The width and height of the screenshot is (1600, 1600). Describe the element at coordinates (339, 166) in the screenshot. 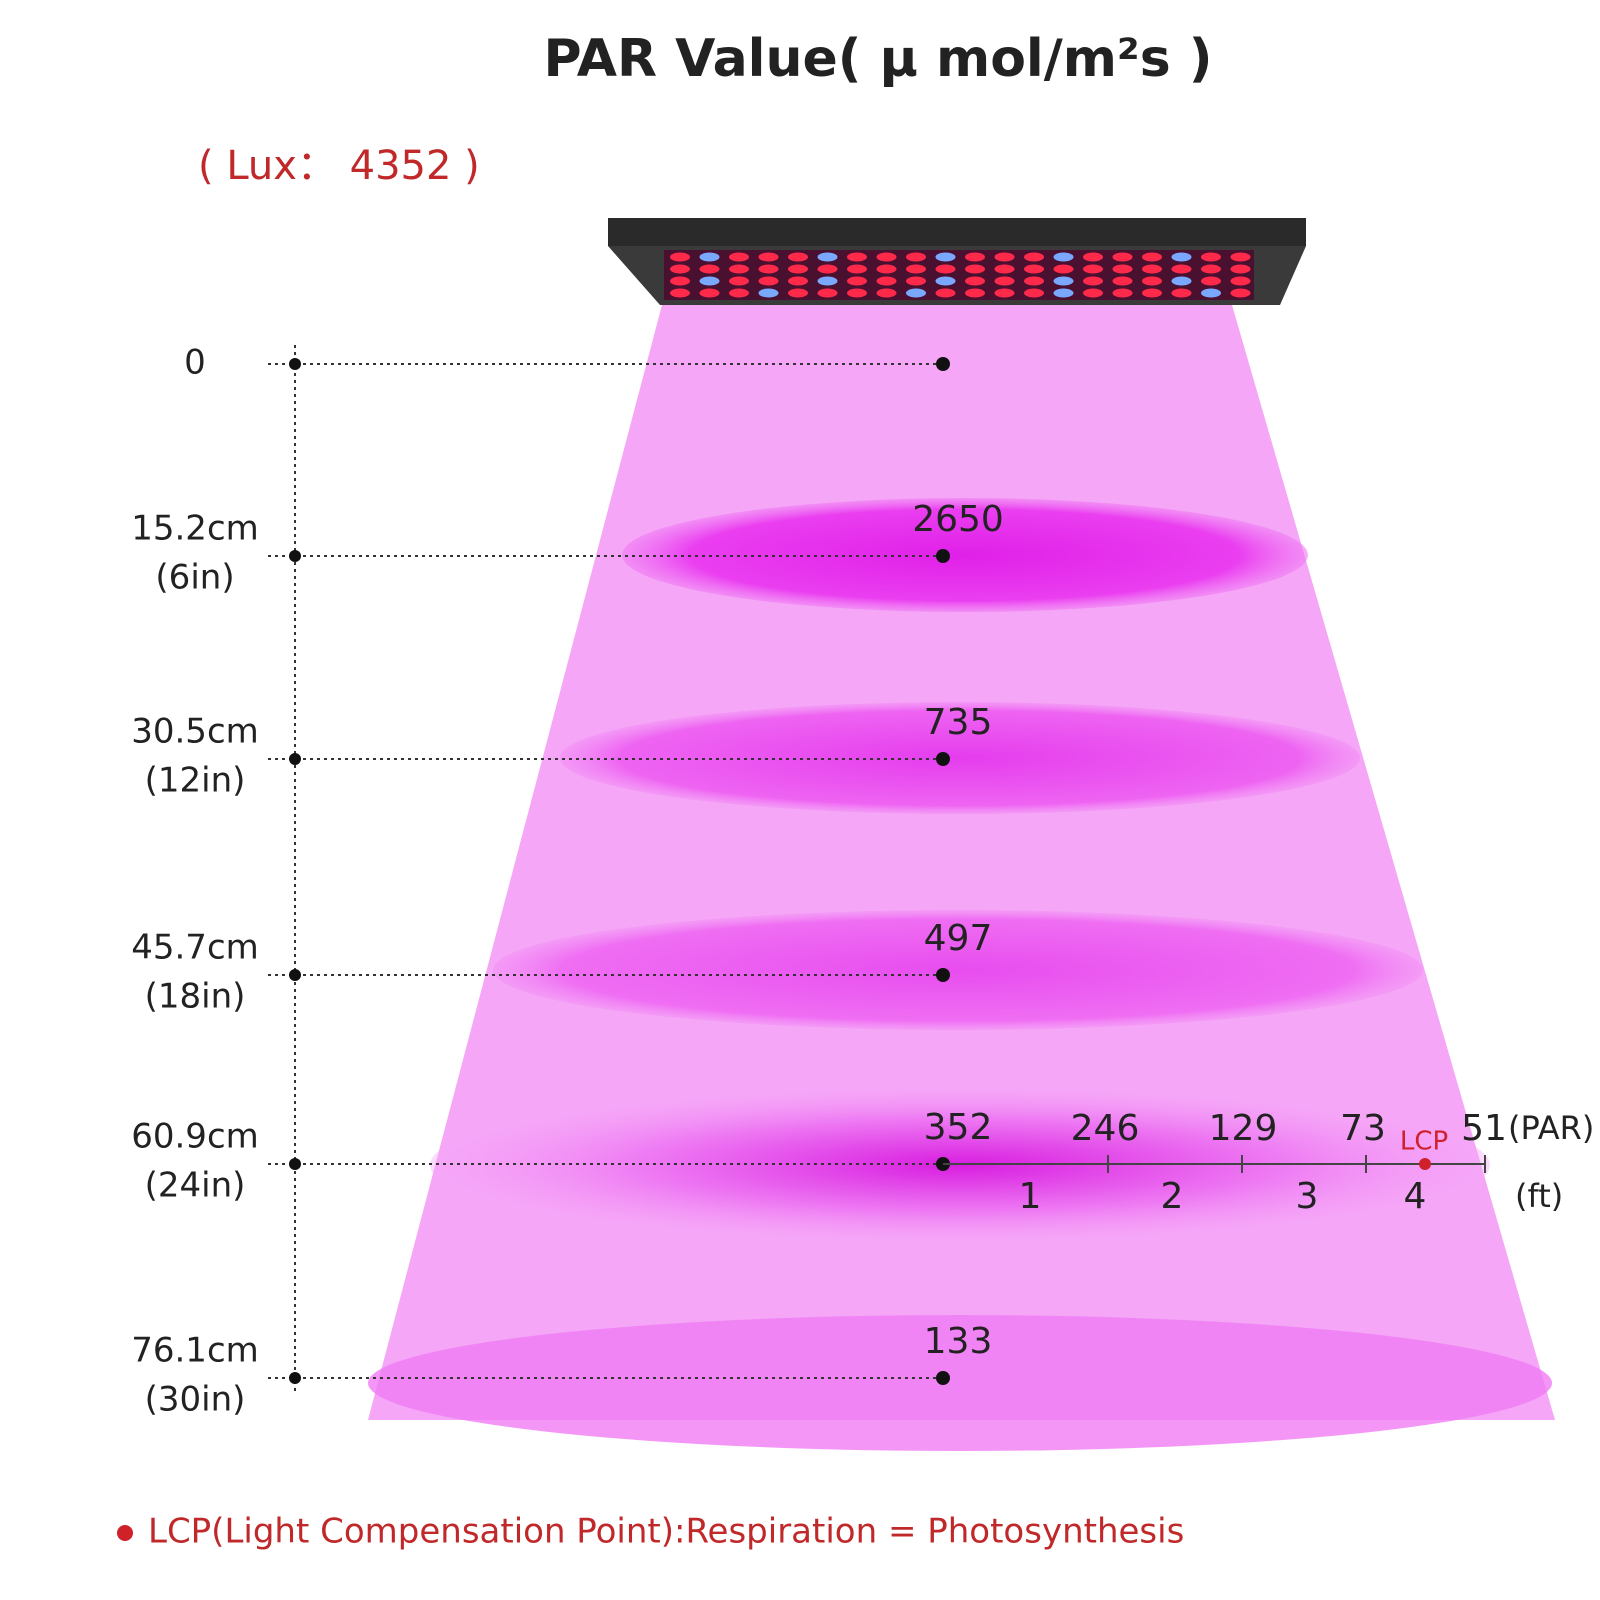

I see `lux-label: ( Lux： 4352 )` at that location.